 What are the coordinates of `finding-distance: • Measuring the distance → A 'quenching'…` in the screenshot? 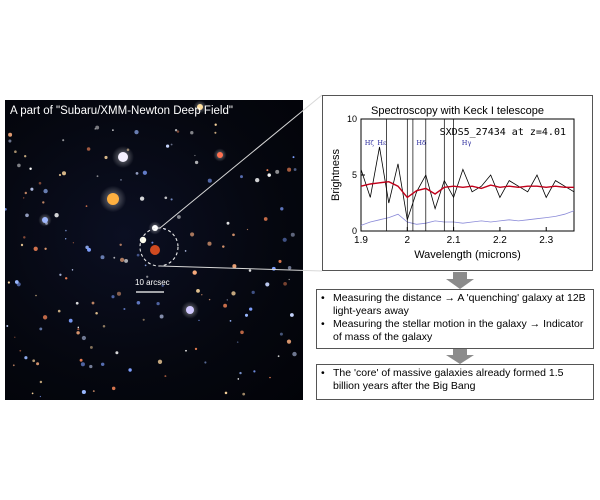 It's located at (455, 305).